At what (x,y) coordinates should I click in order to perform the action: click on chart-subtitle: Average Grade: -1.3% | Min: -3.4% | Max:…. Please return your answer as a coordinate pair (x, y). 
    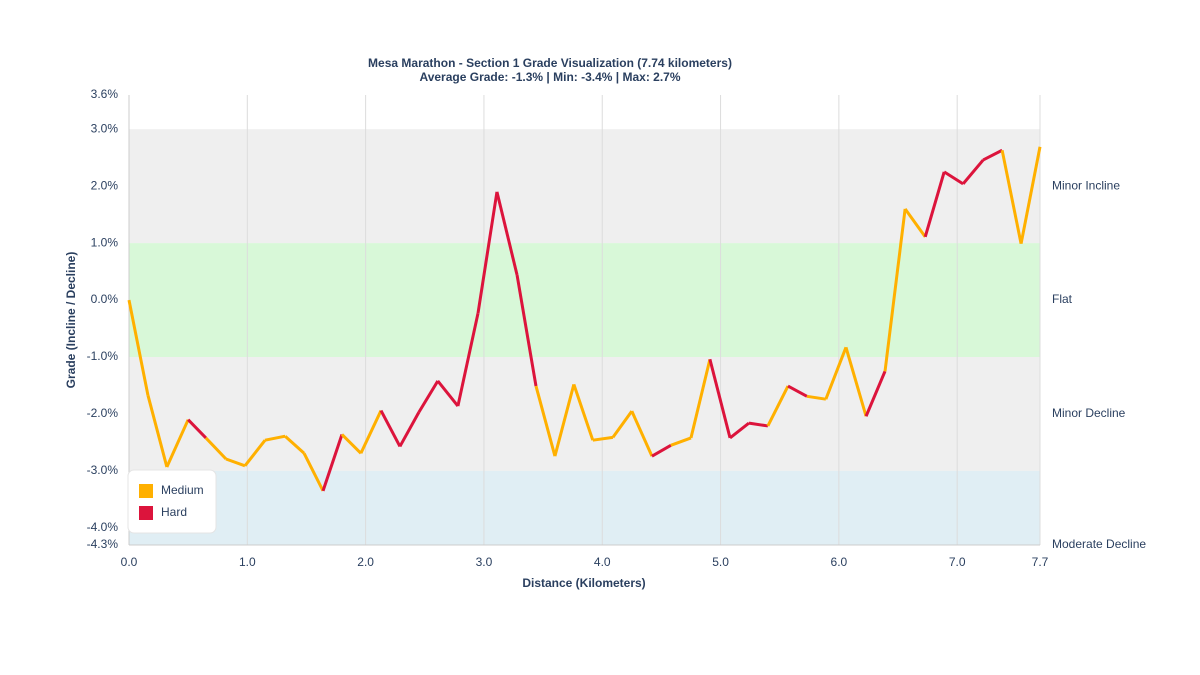
    Looking at the image, I should click on (549, 77).